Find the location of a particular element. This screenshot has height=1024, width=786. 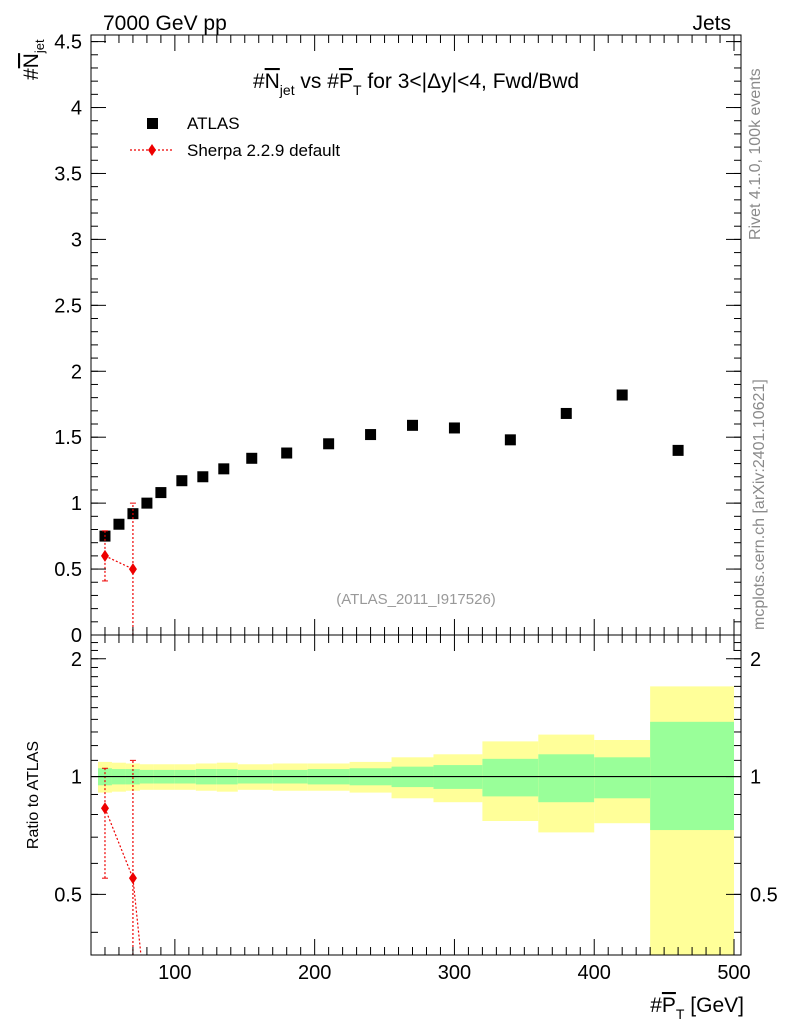

ratio-marks is located at coordinates (121, 857).